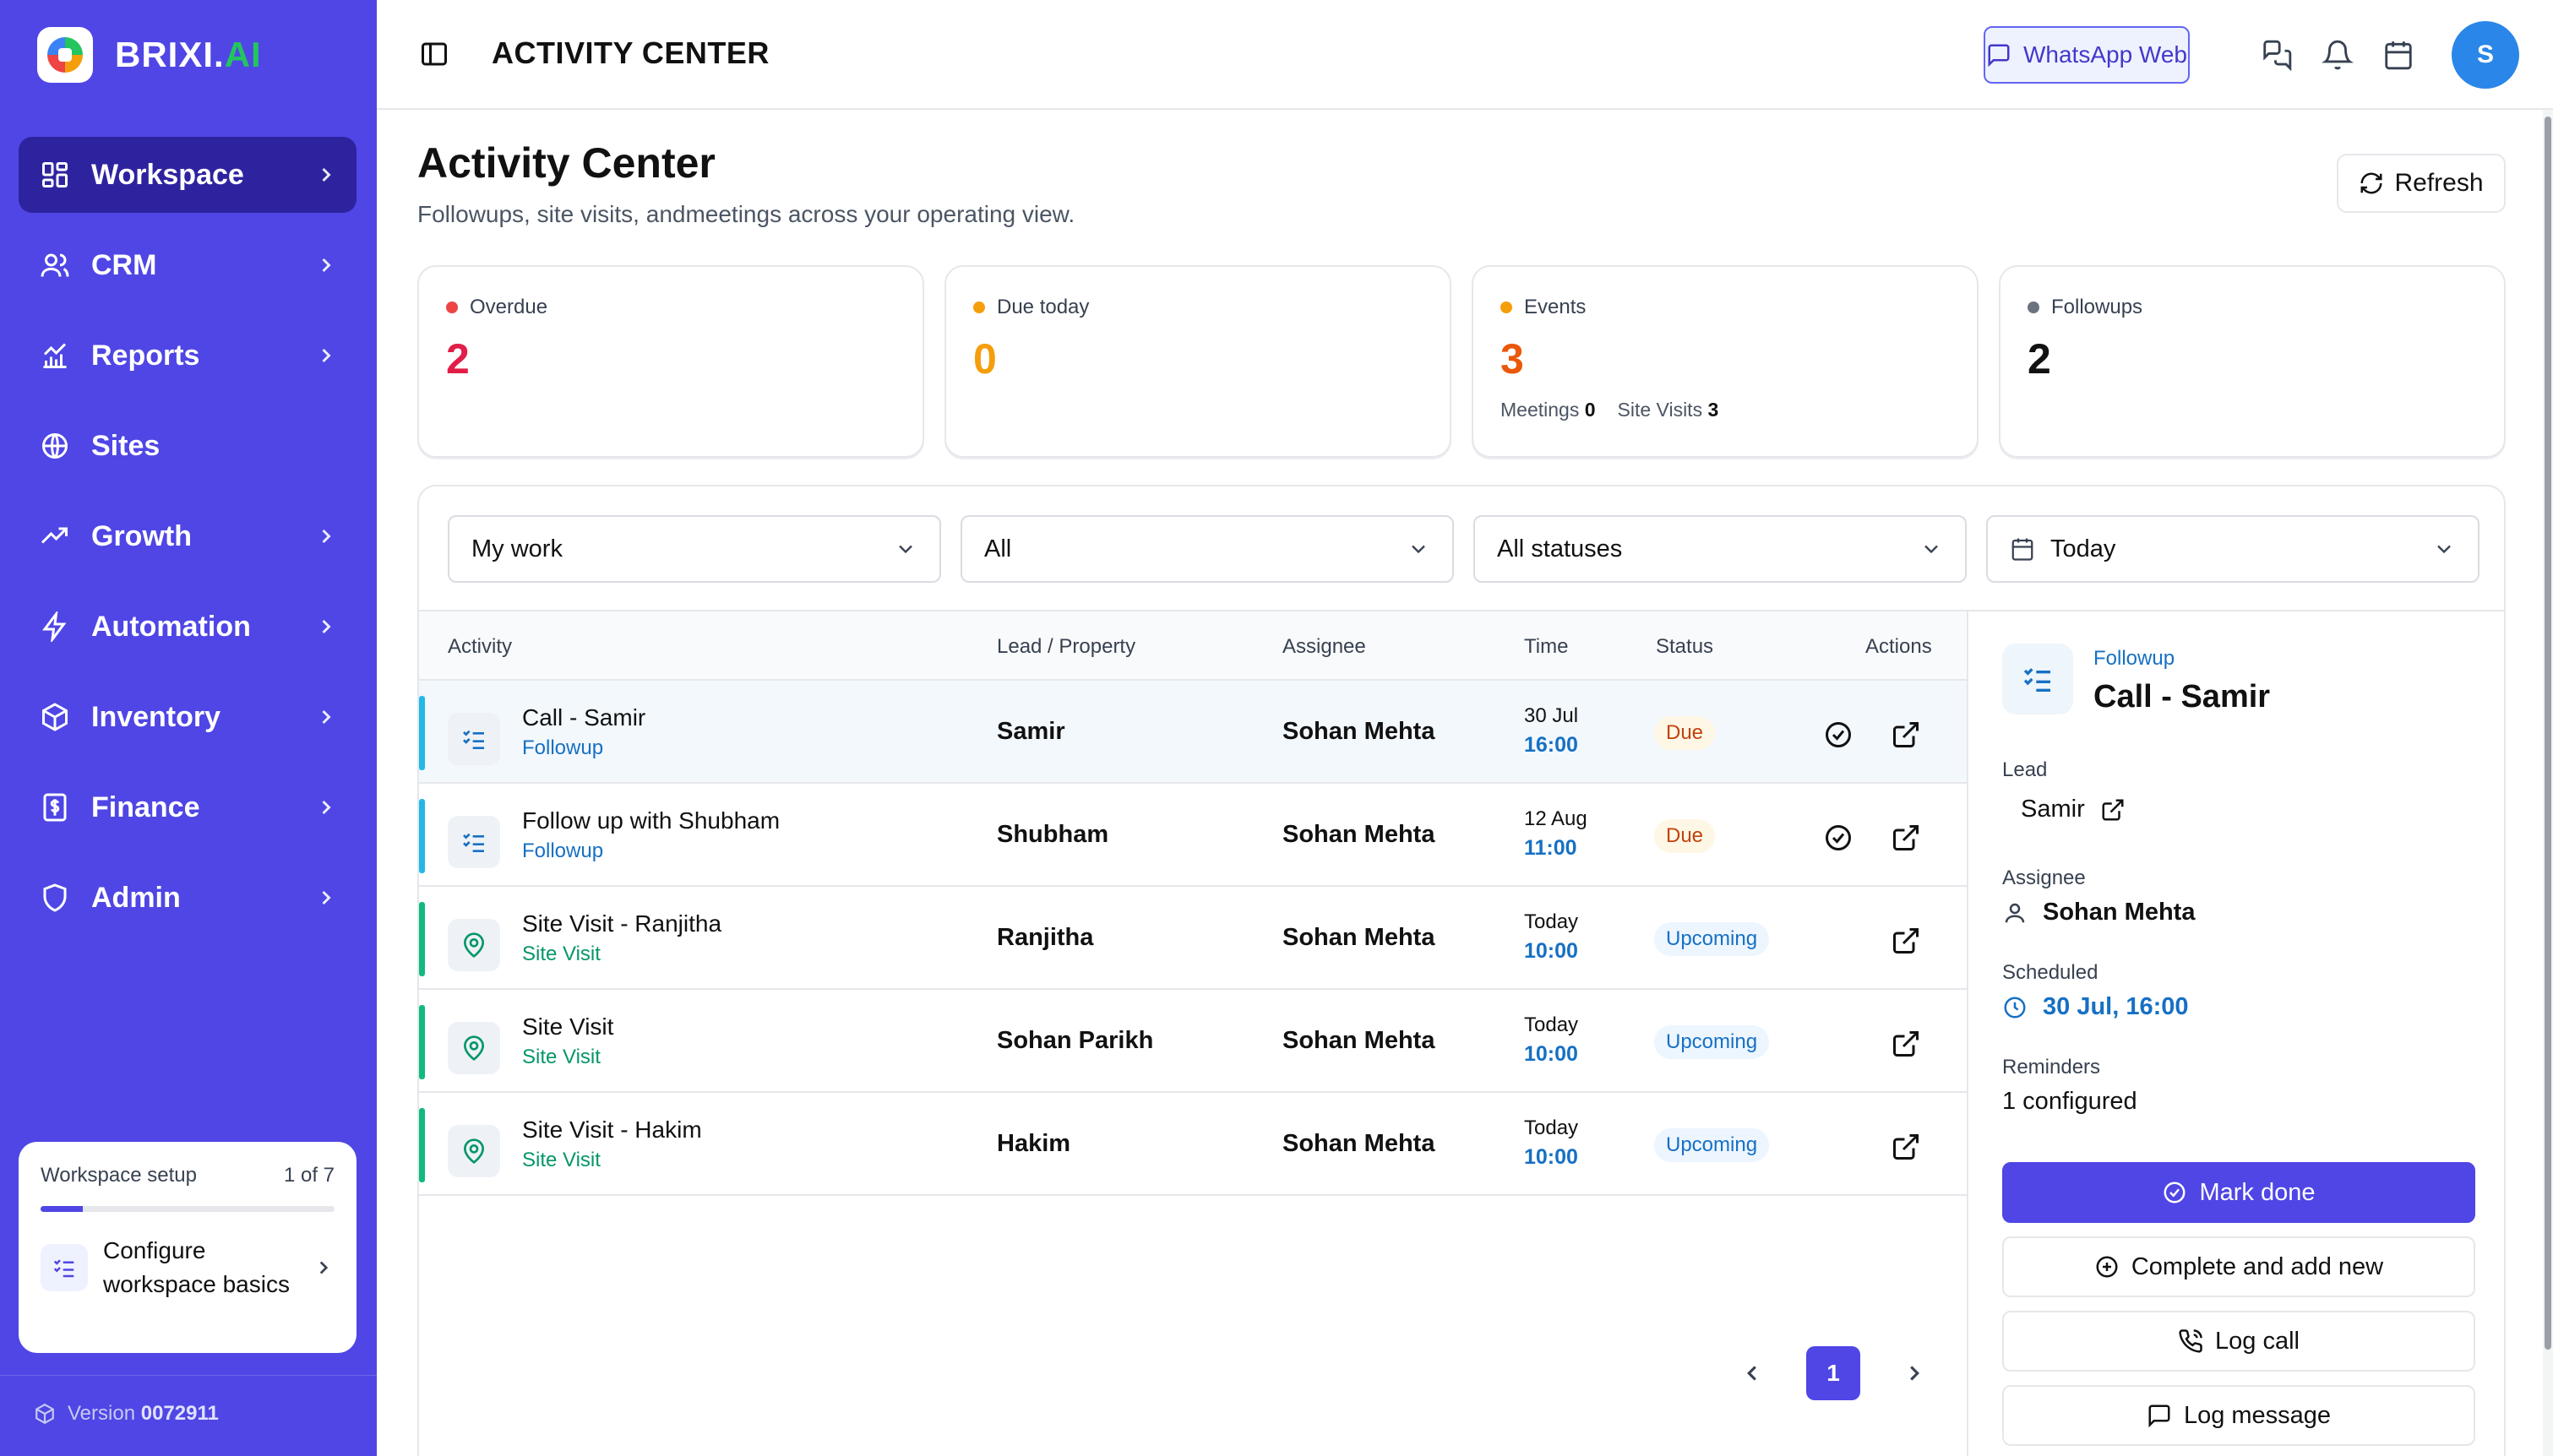  I want to click on sidebar-item-inventory: Inventory, so click(188, 717).